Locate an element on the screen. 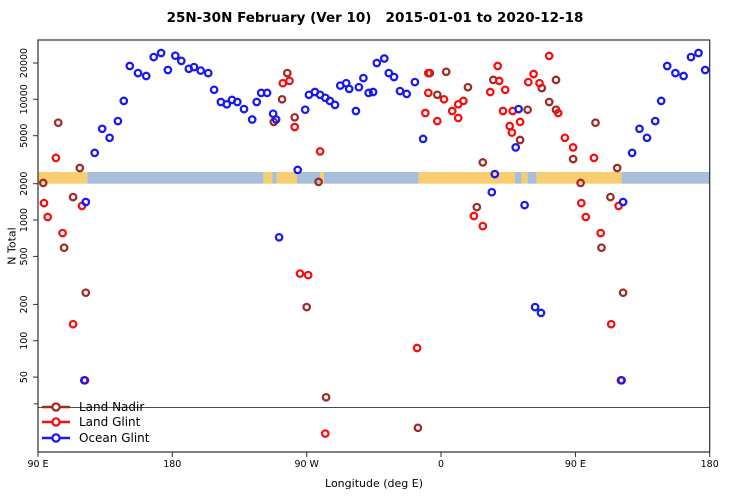 The image size is (750, 500). y-tick-label: 5000 is located at coordinates (24, 136).